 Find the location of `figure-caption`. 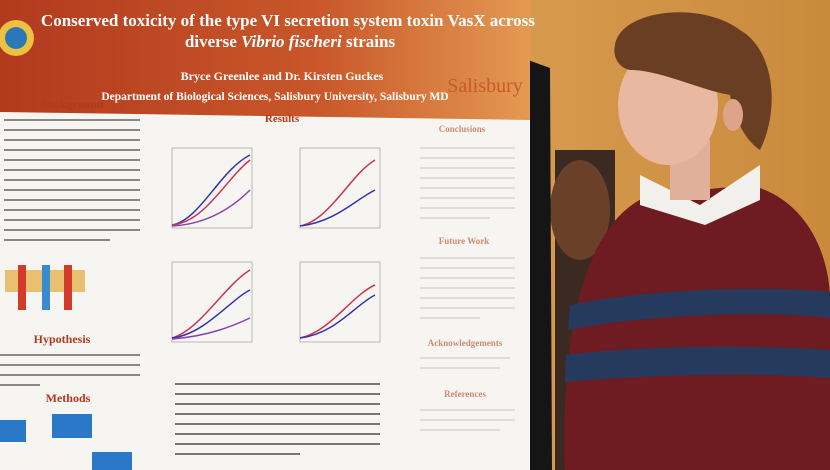

figure-caption is located at coordinates (277, 419).